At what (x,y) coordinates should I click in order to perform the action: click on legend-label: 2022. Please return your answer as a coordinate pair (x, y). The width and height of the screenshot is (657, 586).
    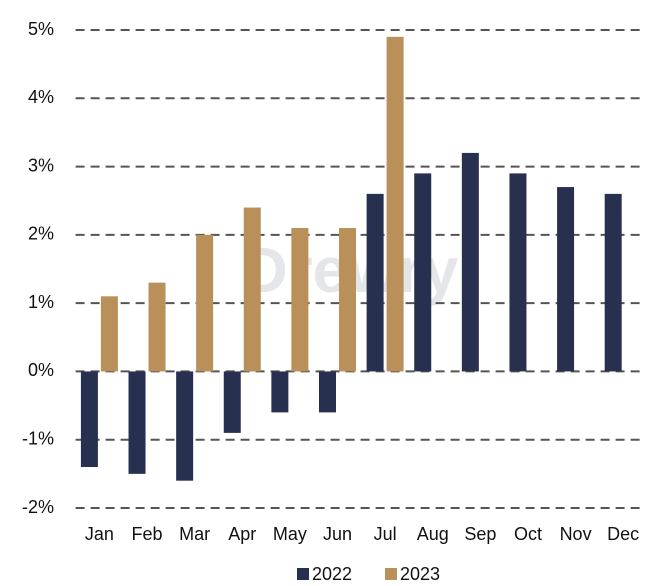
    Looking at the image, I should click on (332, 574).